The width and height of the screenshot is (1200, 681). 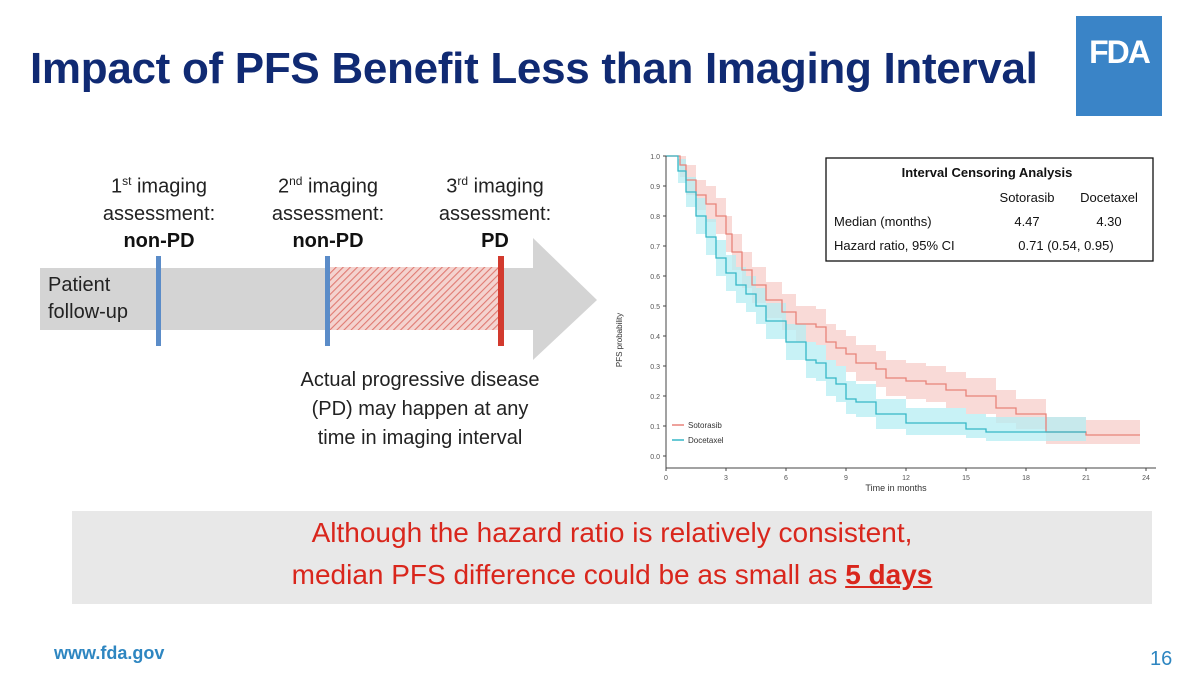 I want to click on x-tick-label: 18, so click(x=1026, y=478).